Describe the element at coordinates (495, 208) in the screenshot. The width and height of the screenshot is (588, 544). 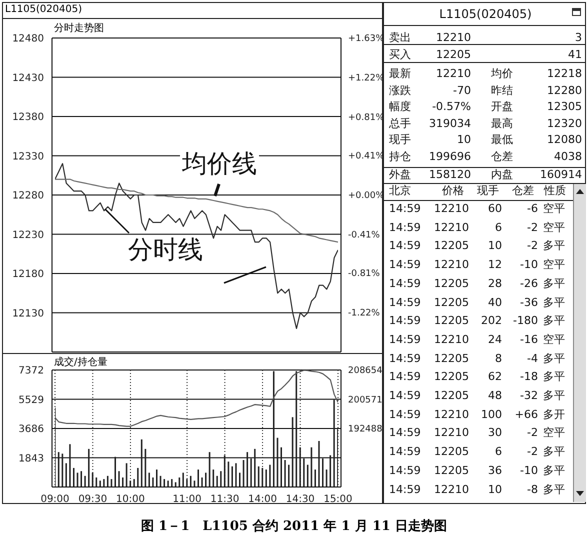
I see `text: 60` at that location.